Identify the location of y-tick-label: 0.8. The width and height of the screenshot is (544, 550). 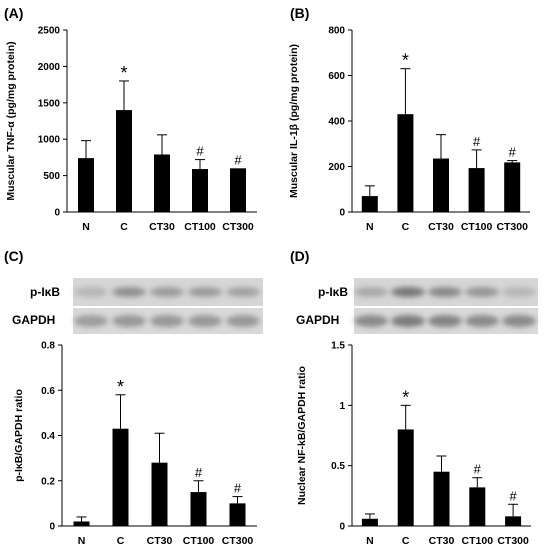
(48, 346).